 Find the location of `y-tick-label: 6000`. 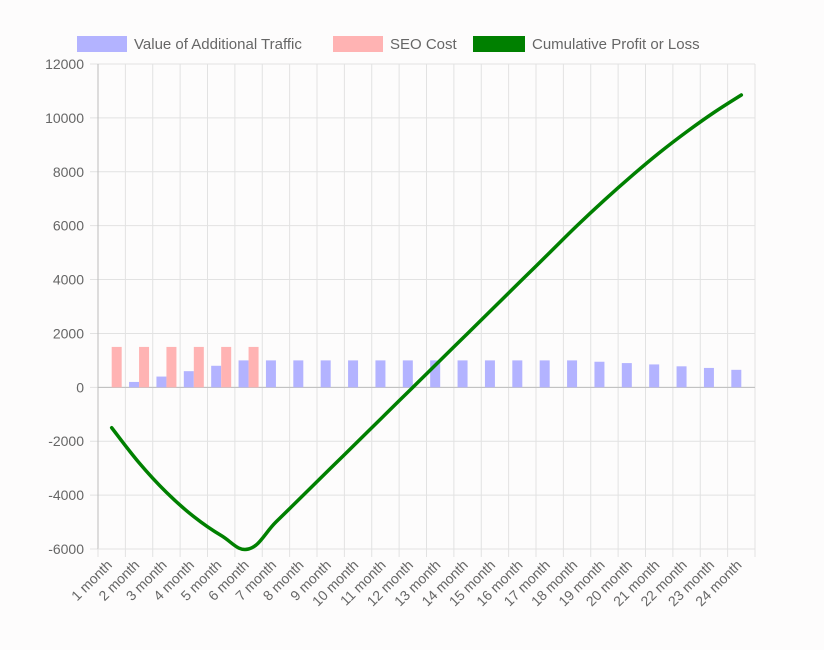

y-tick-label: 6000 is located at coordinates (68, 226).